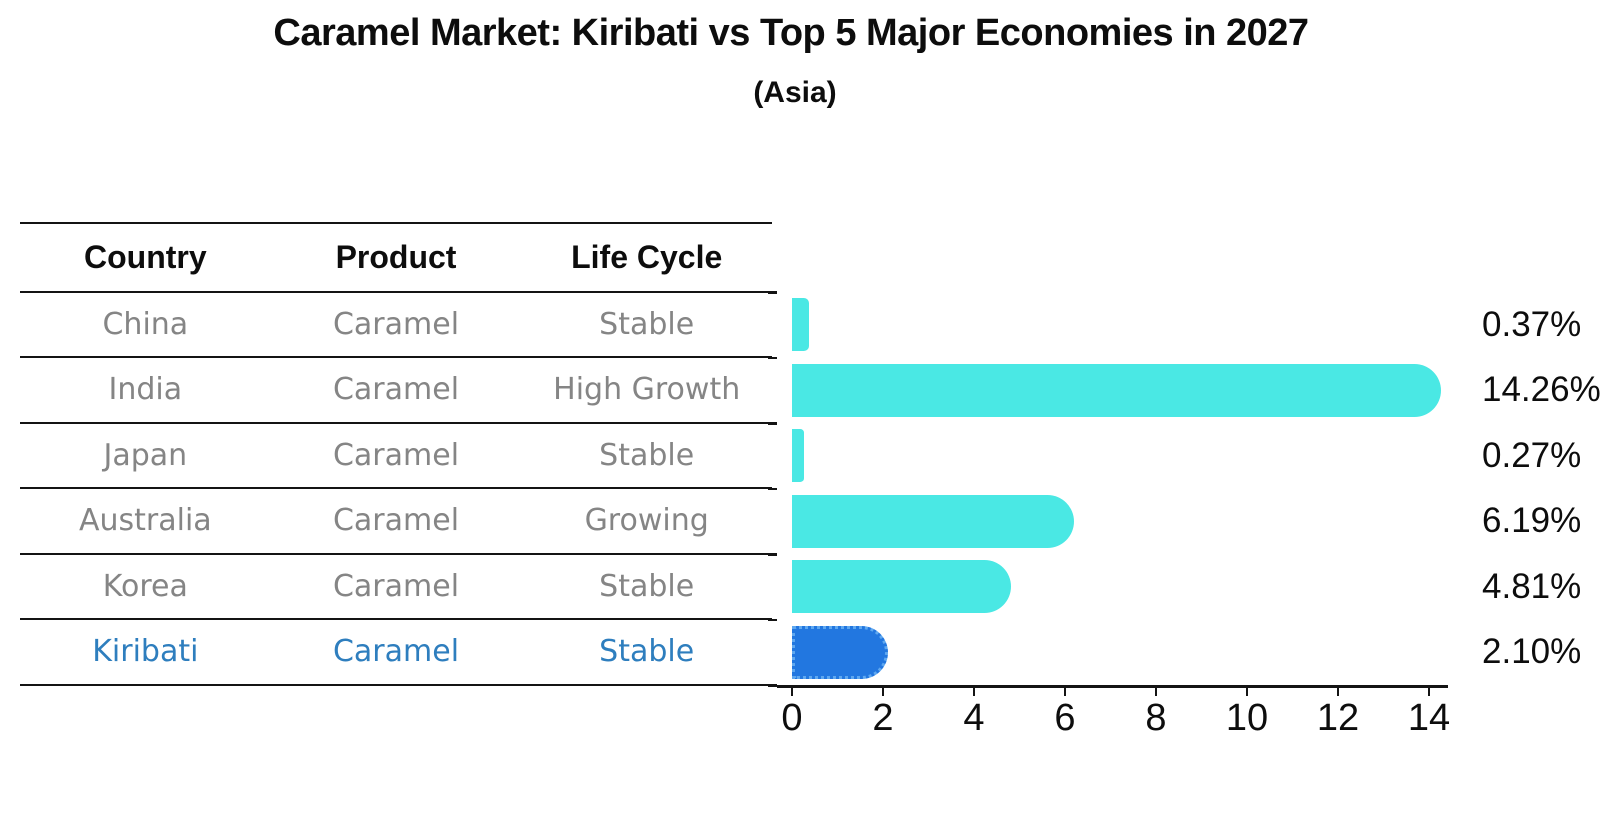 The image size is (1604, 823). Describe the element at coordinates (1156, 718) in the screenshot. I see `x-tick-label: 8` at that location.